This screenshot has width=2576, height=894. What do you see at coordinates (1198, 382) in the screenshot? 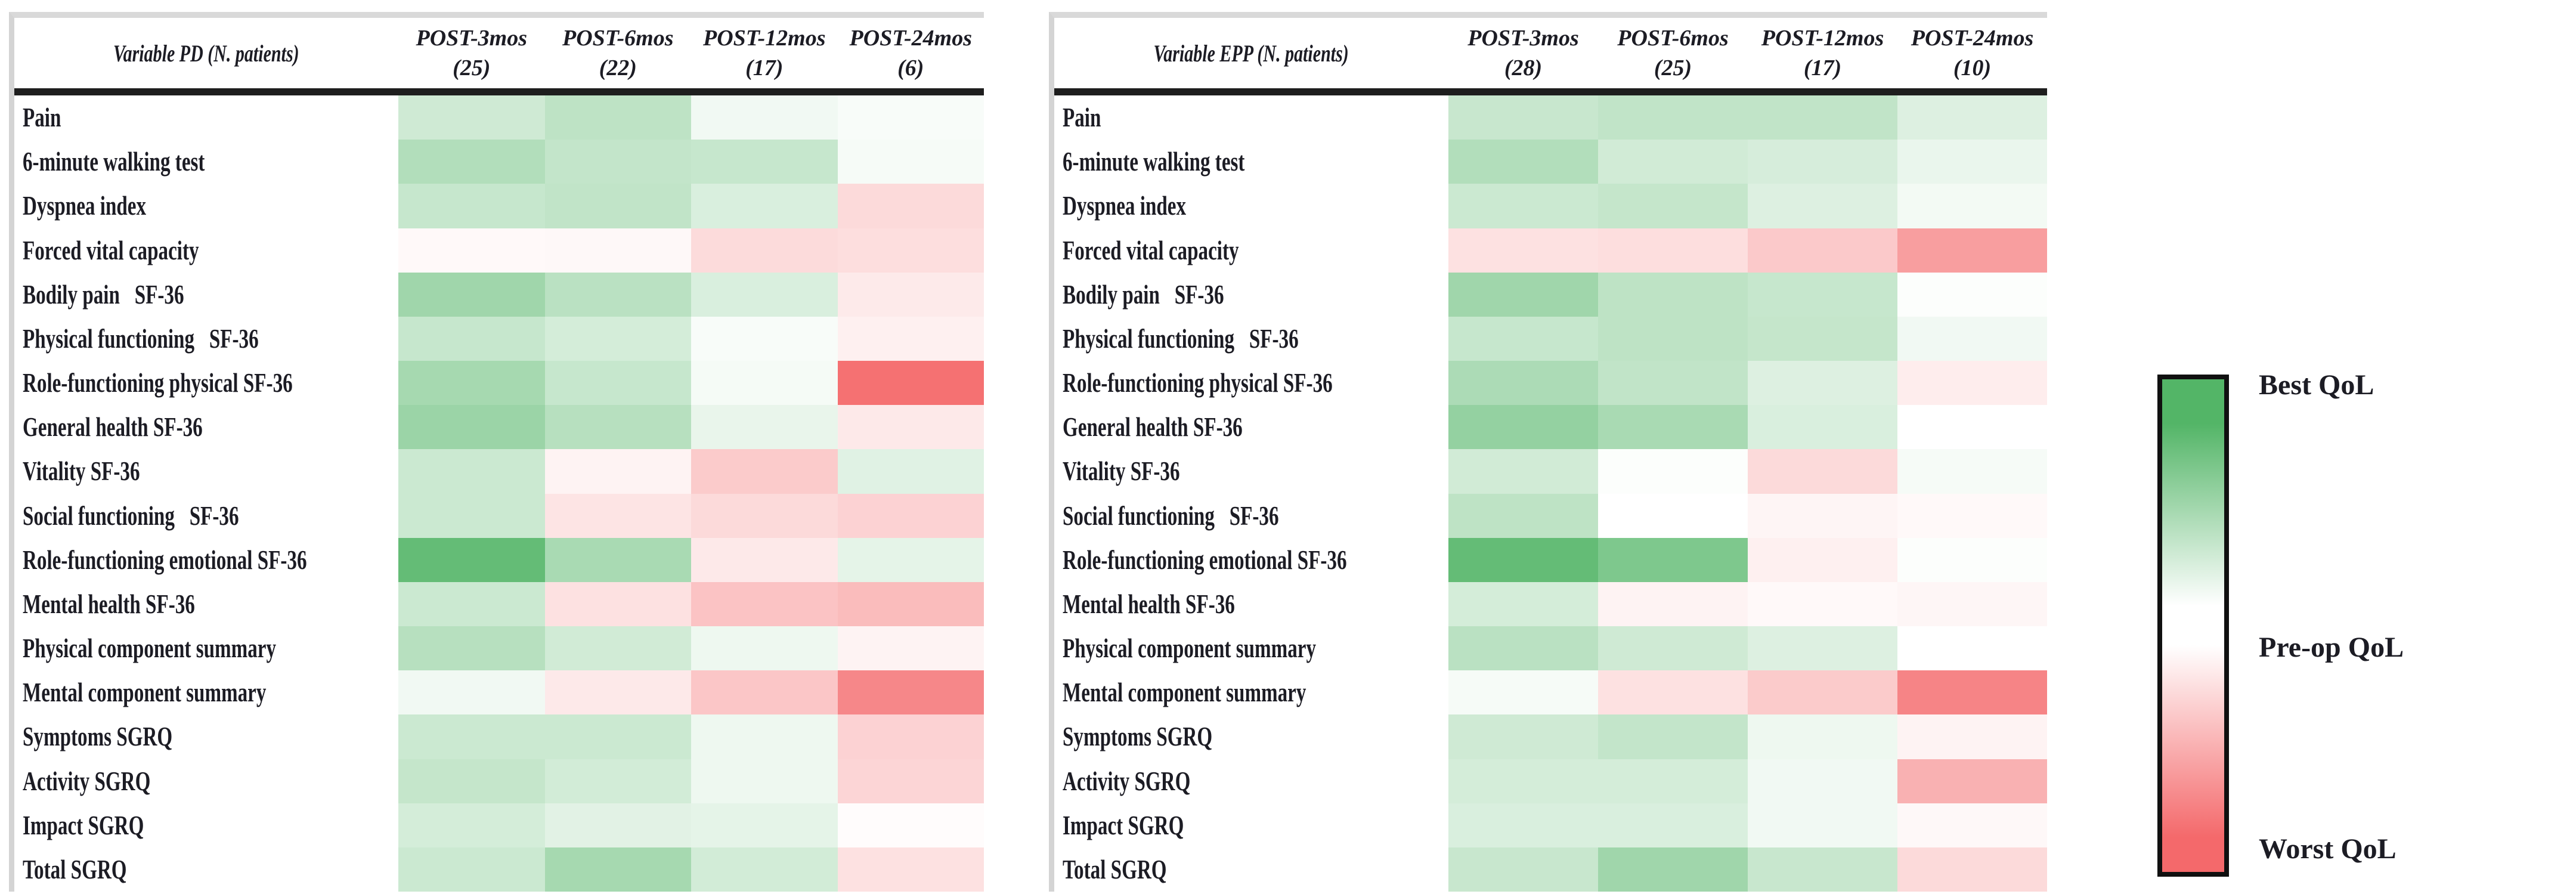
I see `row-label-text: Role-functioning physical SF-36` at bounding box center [1198, 382].